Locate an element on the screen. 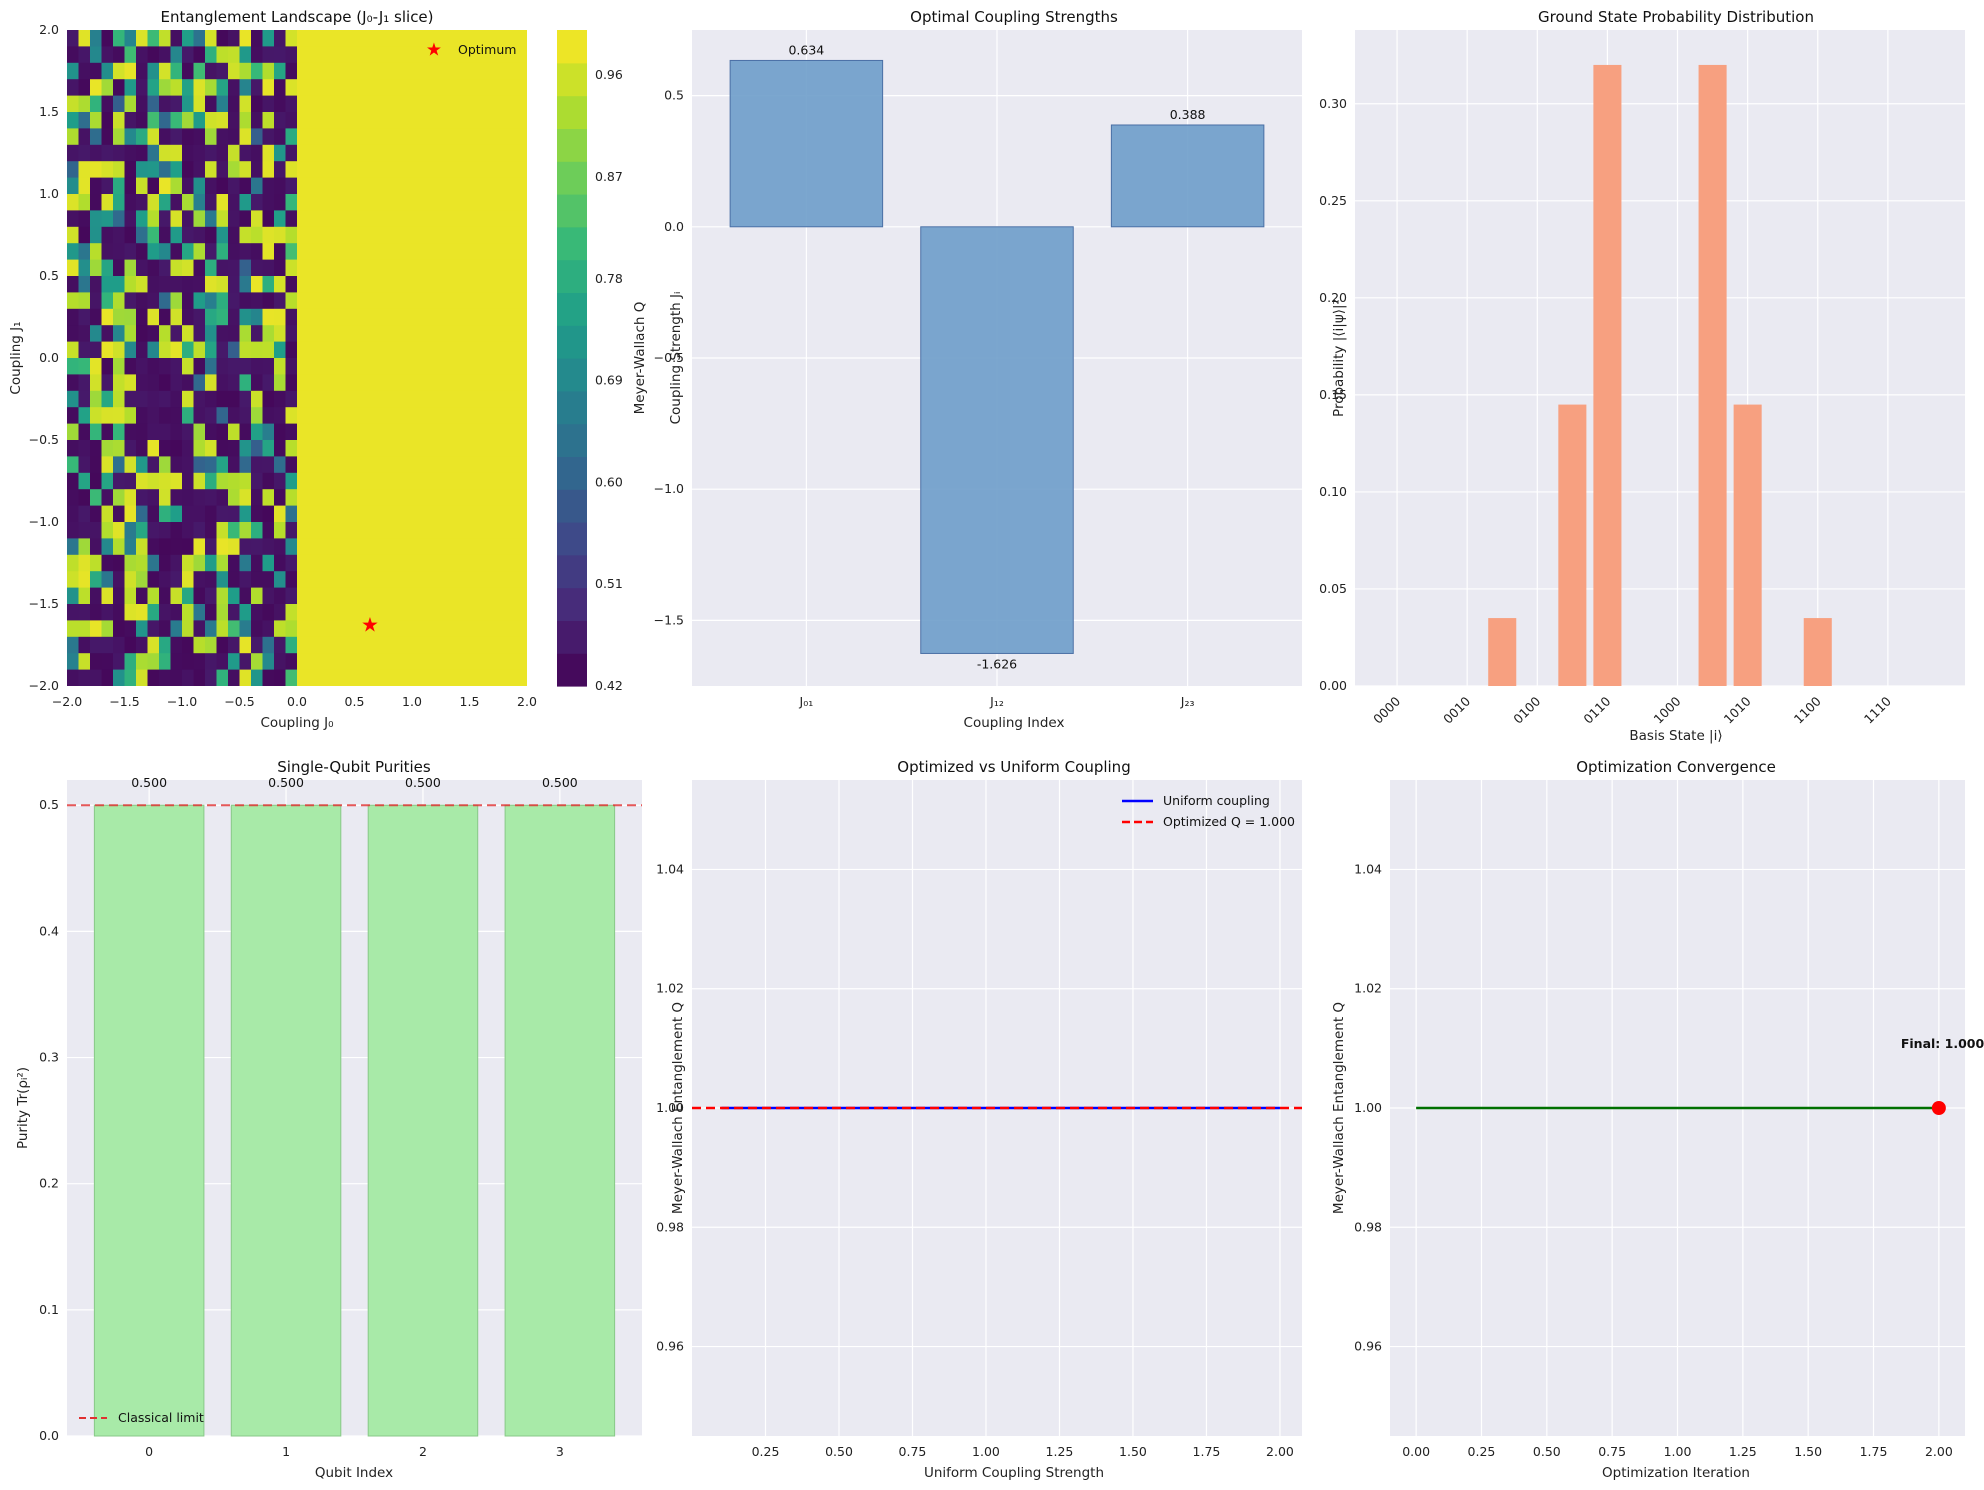  y-tick-label: −1.0 is located at coordinates (44, 521).